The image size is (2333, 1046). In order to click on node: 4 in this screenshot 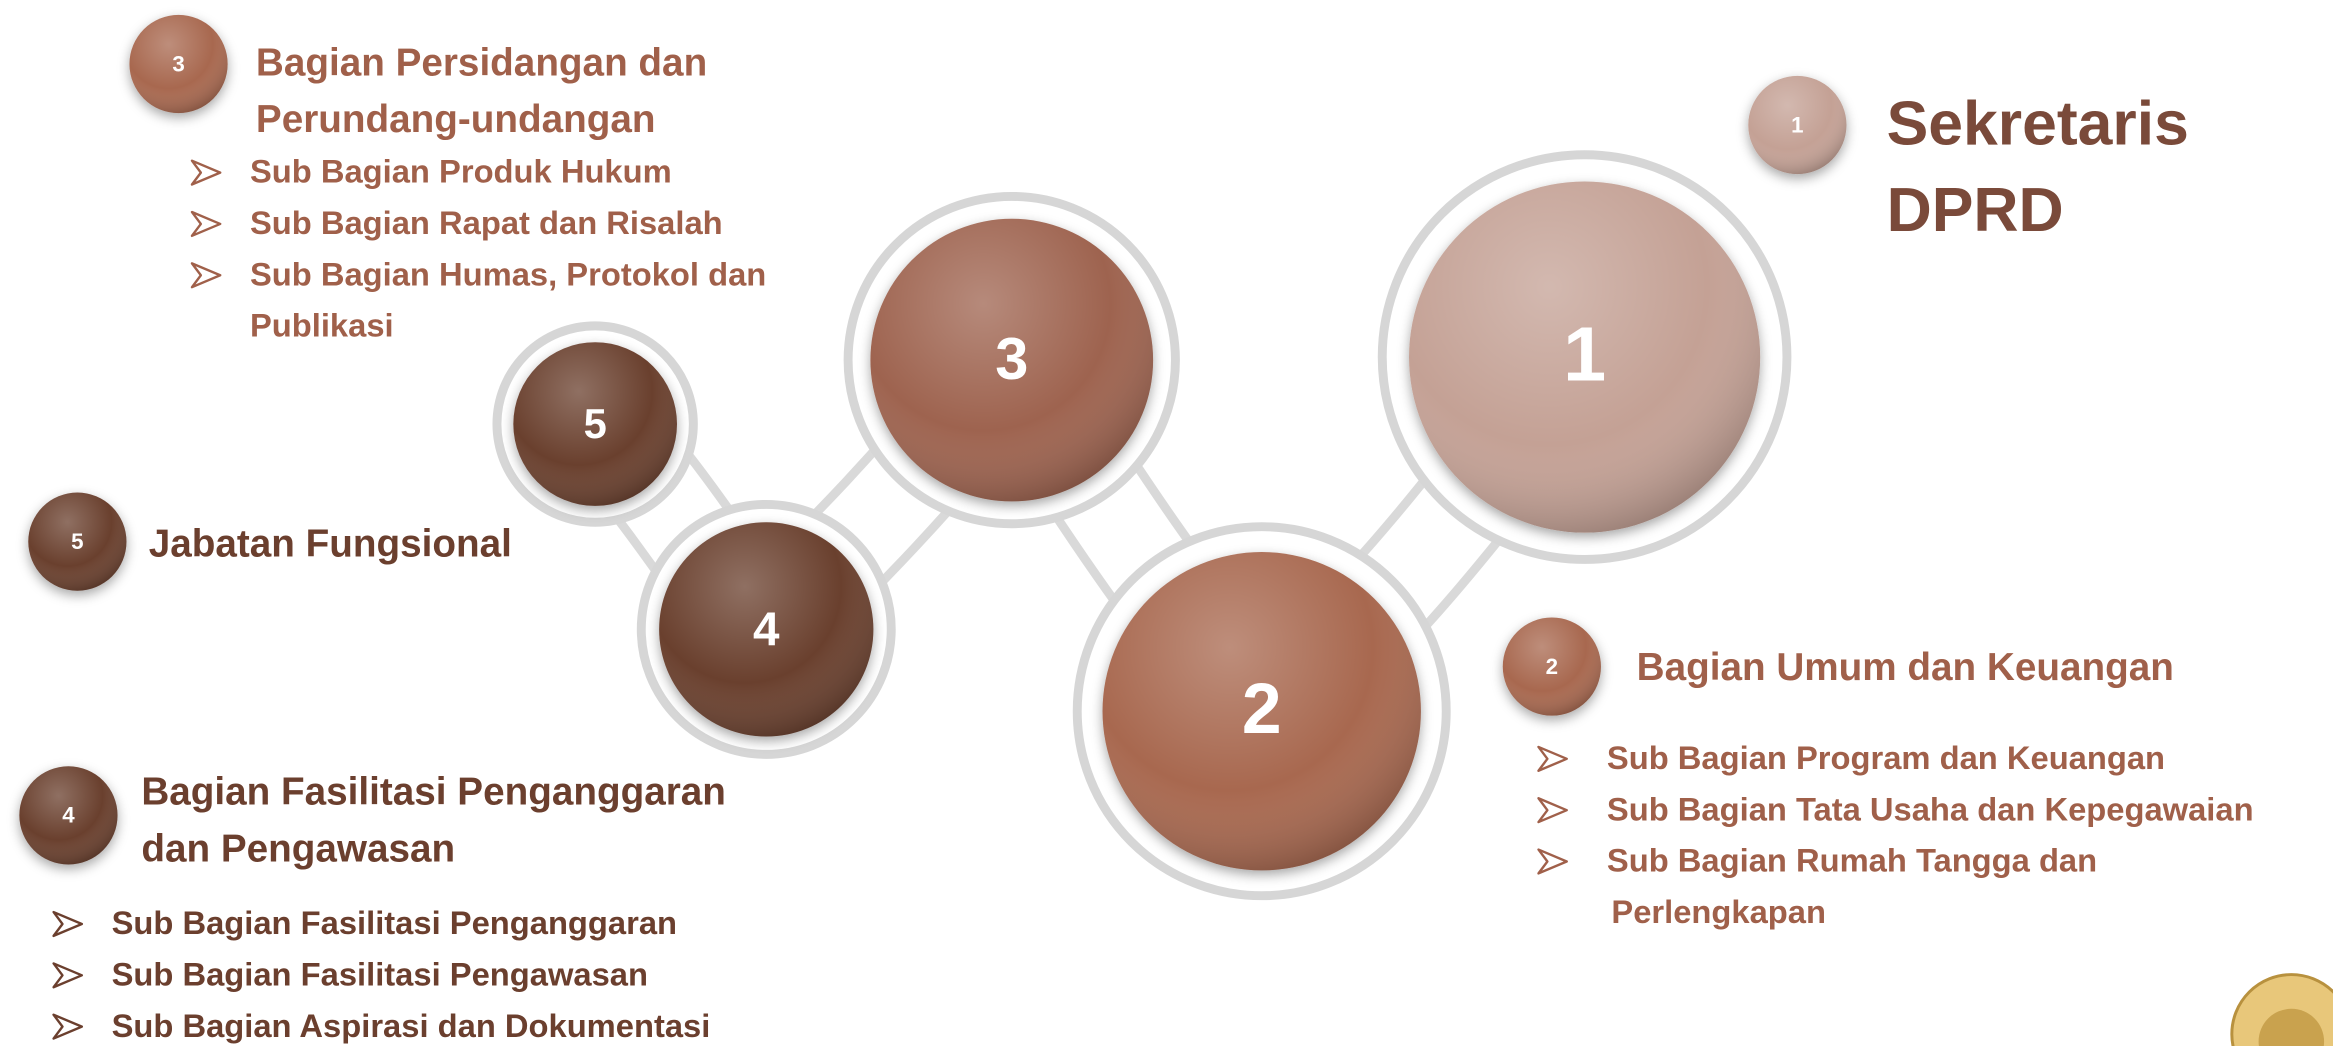, I will do `click(766, 629)`.